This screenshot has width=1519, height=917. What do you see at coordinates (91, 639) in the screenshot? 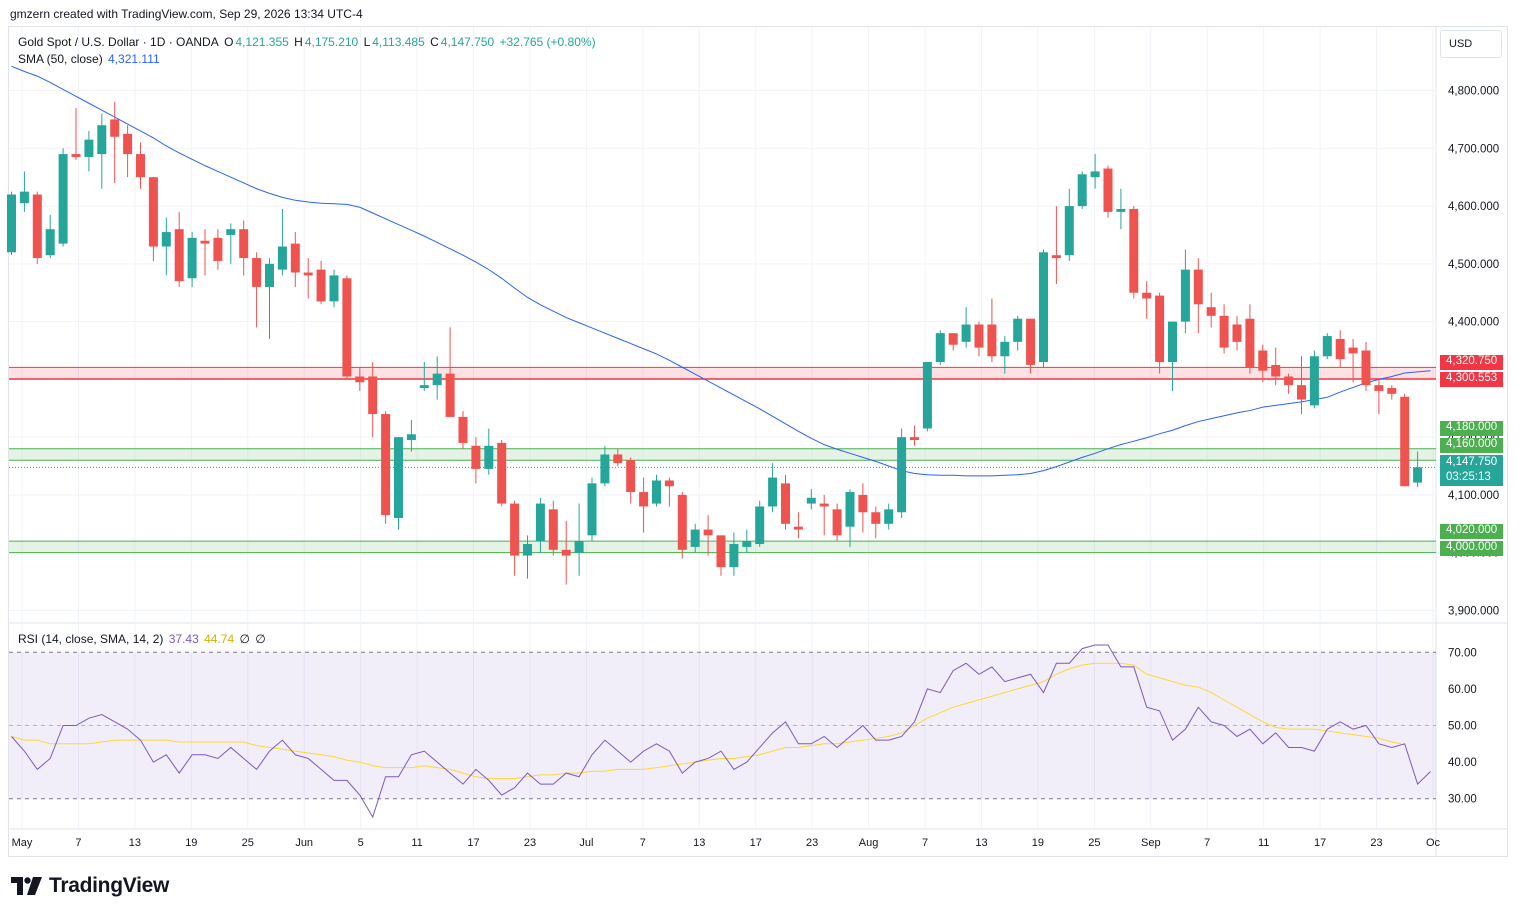
I see `rsi-label: RSI (14, close, SMA, 14, 2)` at bounding box center [91, 639].